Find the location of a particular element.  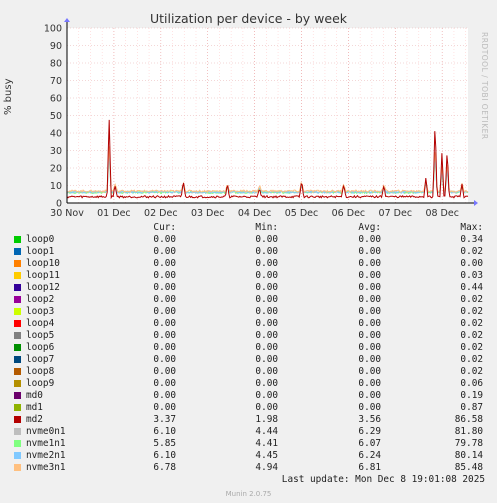

y-tick-label: 30 is located at coordinates (56, 151).